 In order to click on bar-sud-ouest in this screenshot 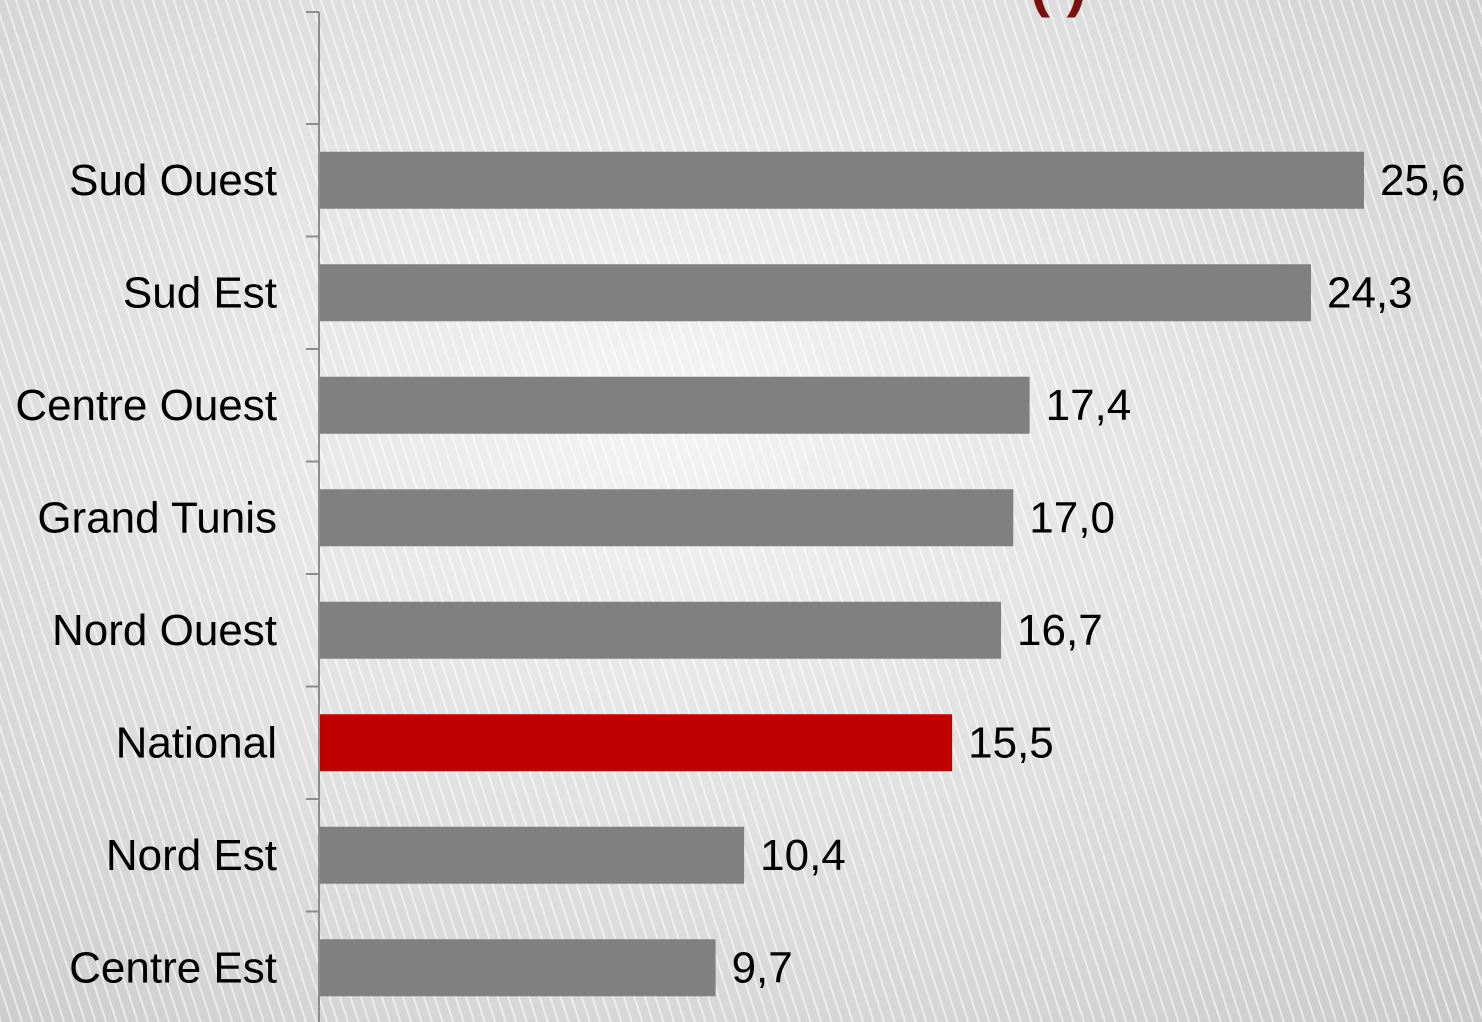, I will do `click(842, 180)`.